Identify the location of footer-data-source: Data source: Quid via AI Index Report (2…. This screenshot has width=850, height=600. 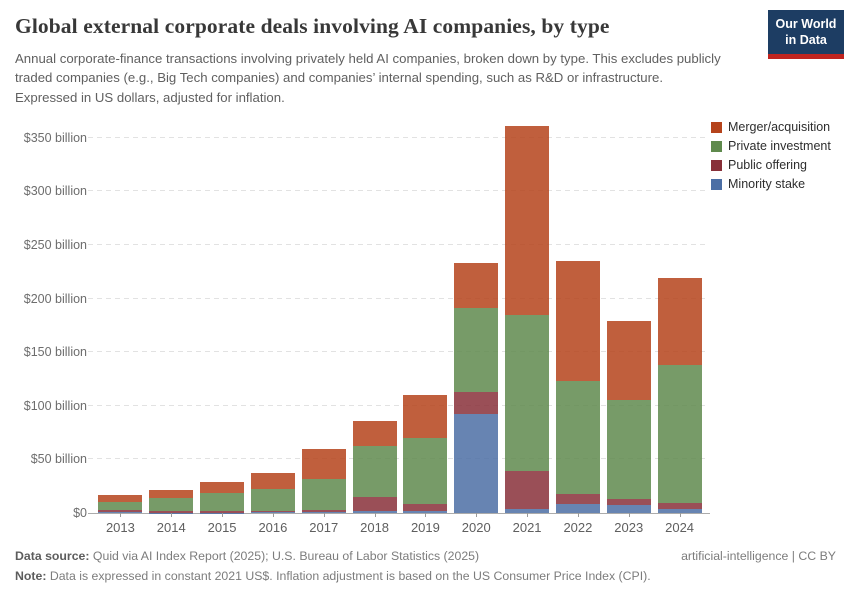
(247, 556).